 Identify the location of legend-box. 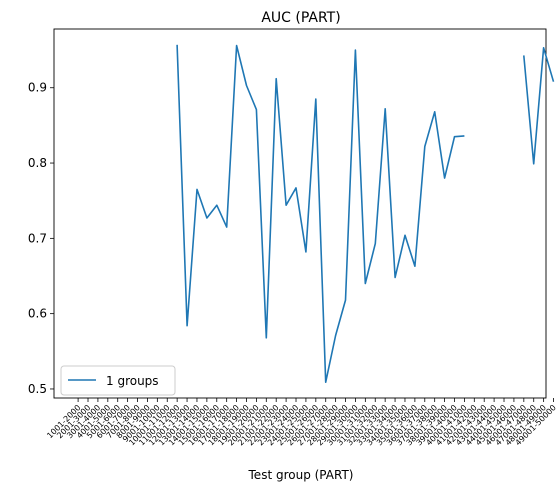
(118, 380).